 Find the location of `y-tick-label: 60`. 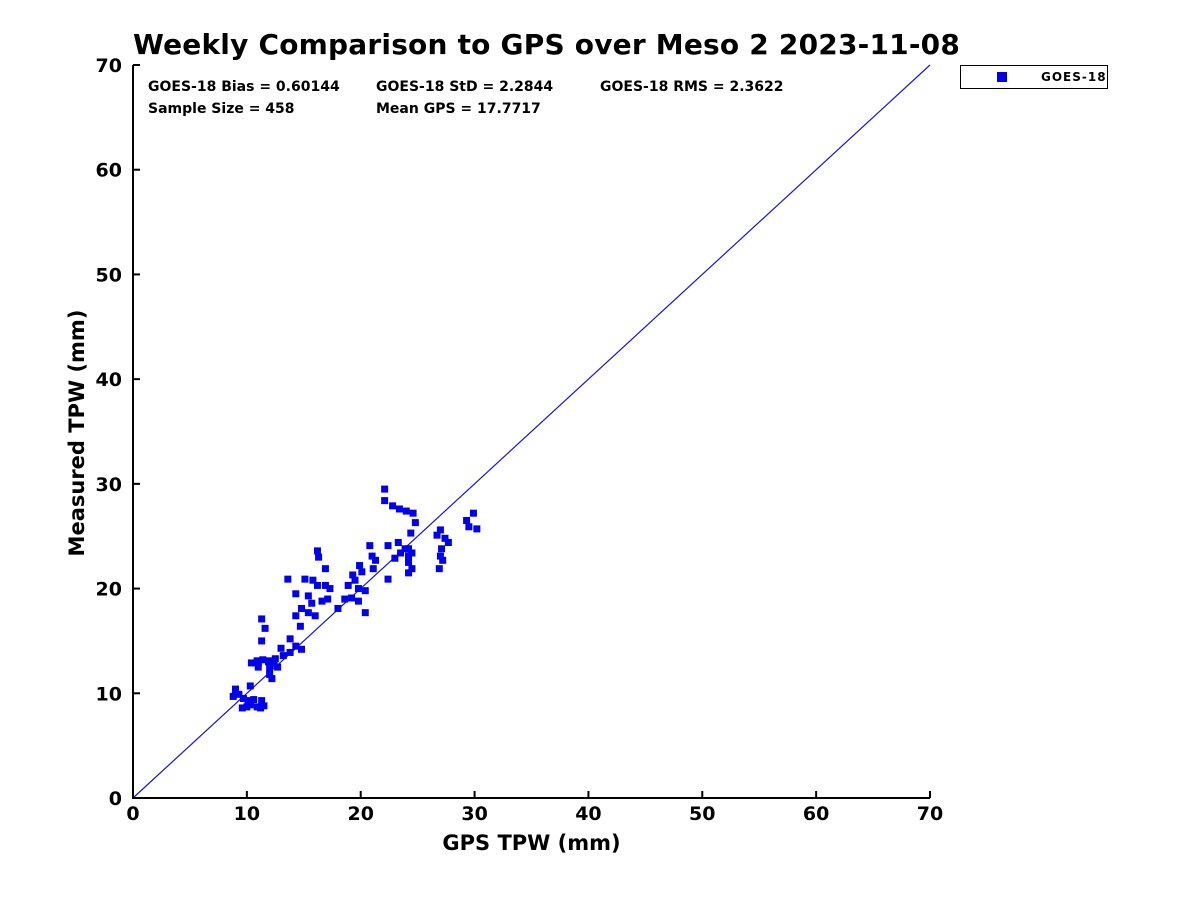

y-tick-label: 60 is located at coordinates (109, 171).